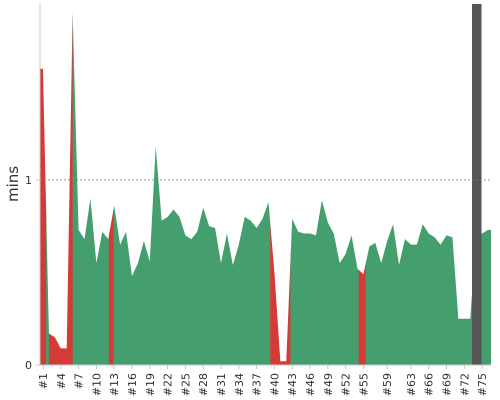 The height and width of the screenshot is (400, 500). I want to click on x-tick-label-21: #66, so click(429, 384).